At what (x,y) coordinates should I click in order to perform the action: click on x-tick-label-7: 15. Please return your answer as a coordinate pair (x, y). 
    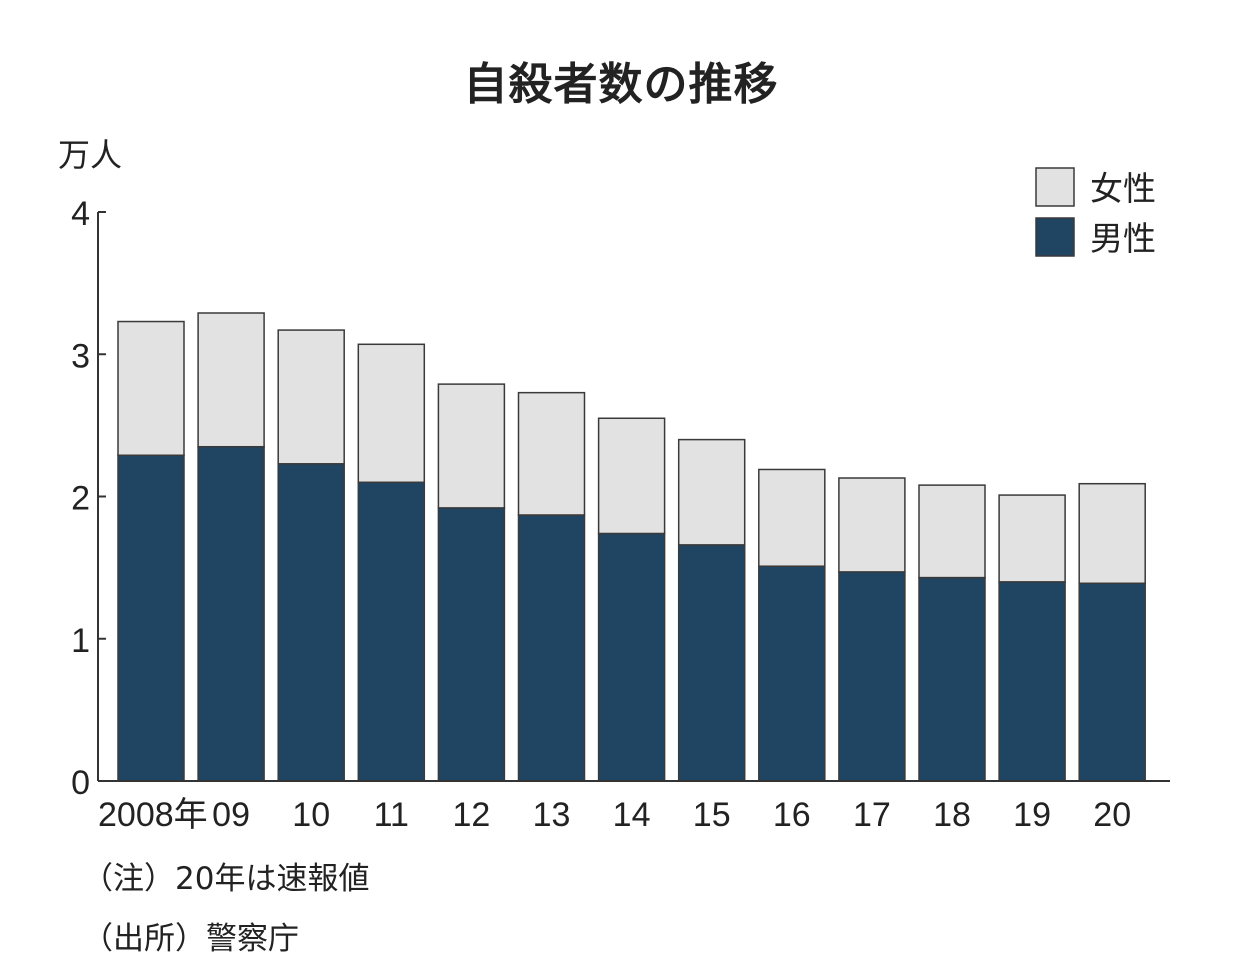
    Looking at the image, I should click on (712, 815).